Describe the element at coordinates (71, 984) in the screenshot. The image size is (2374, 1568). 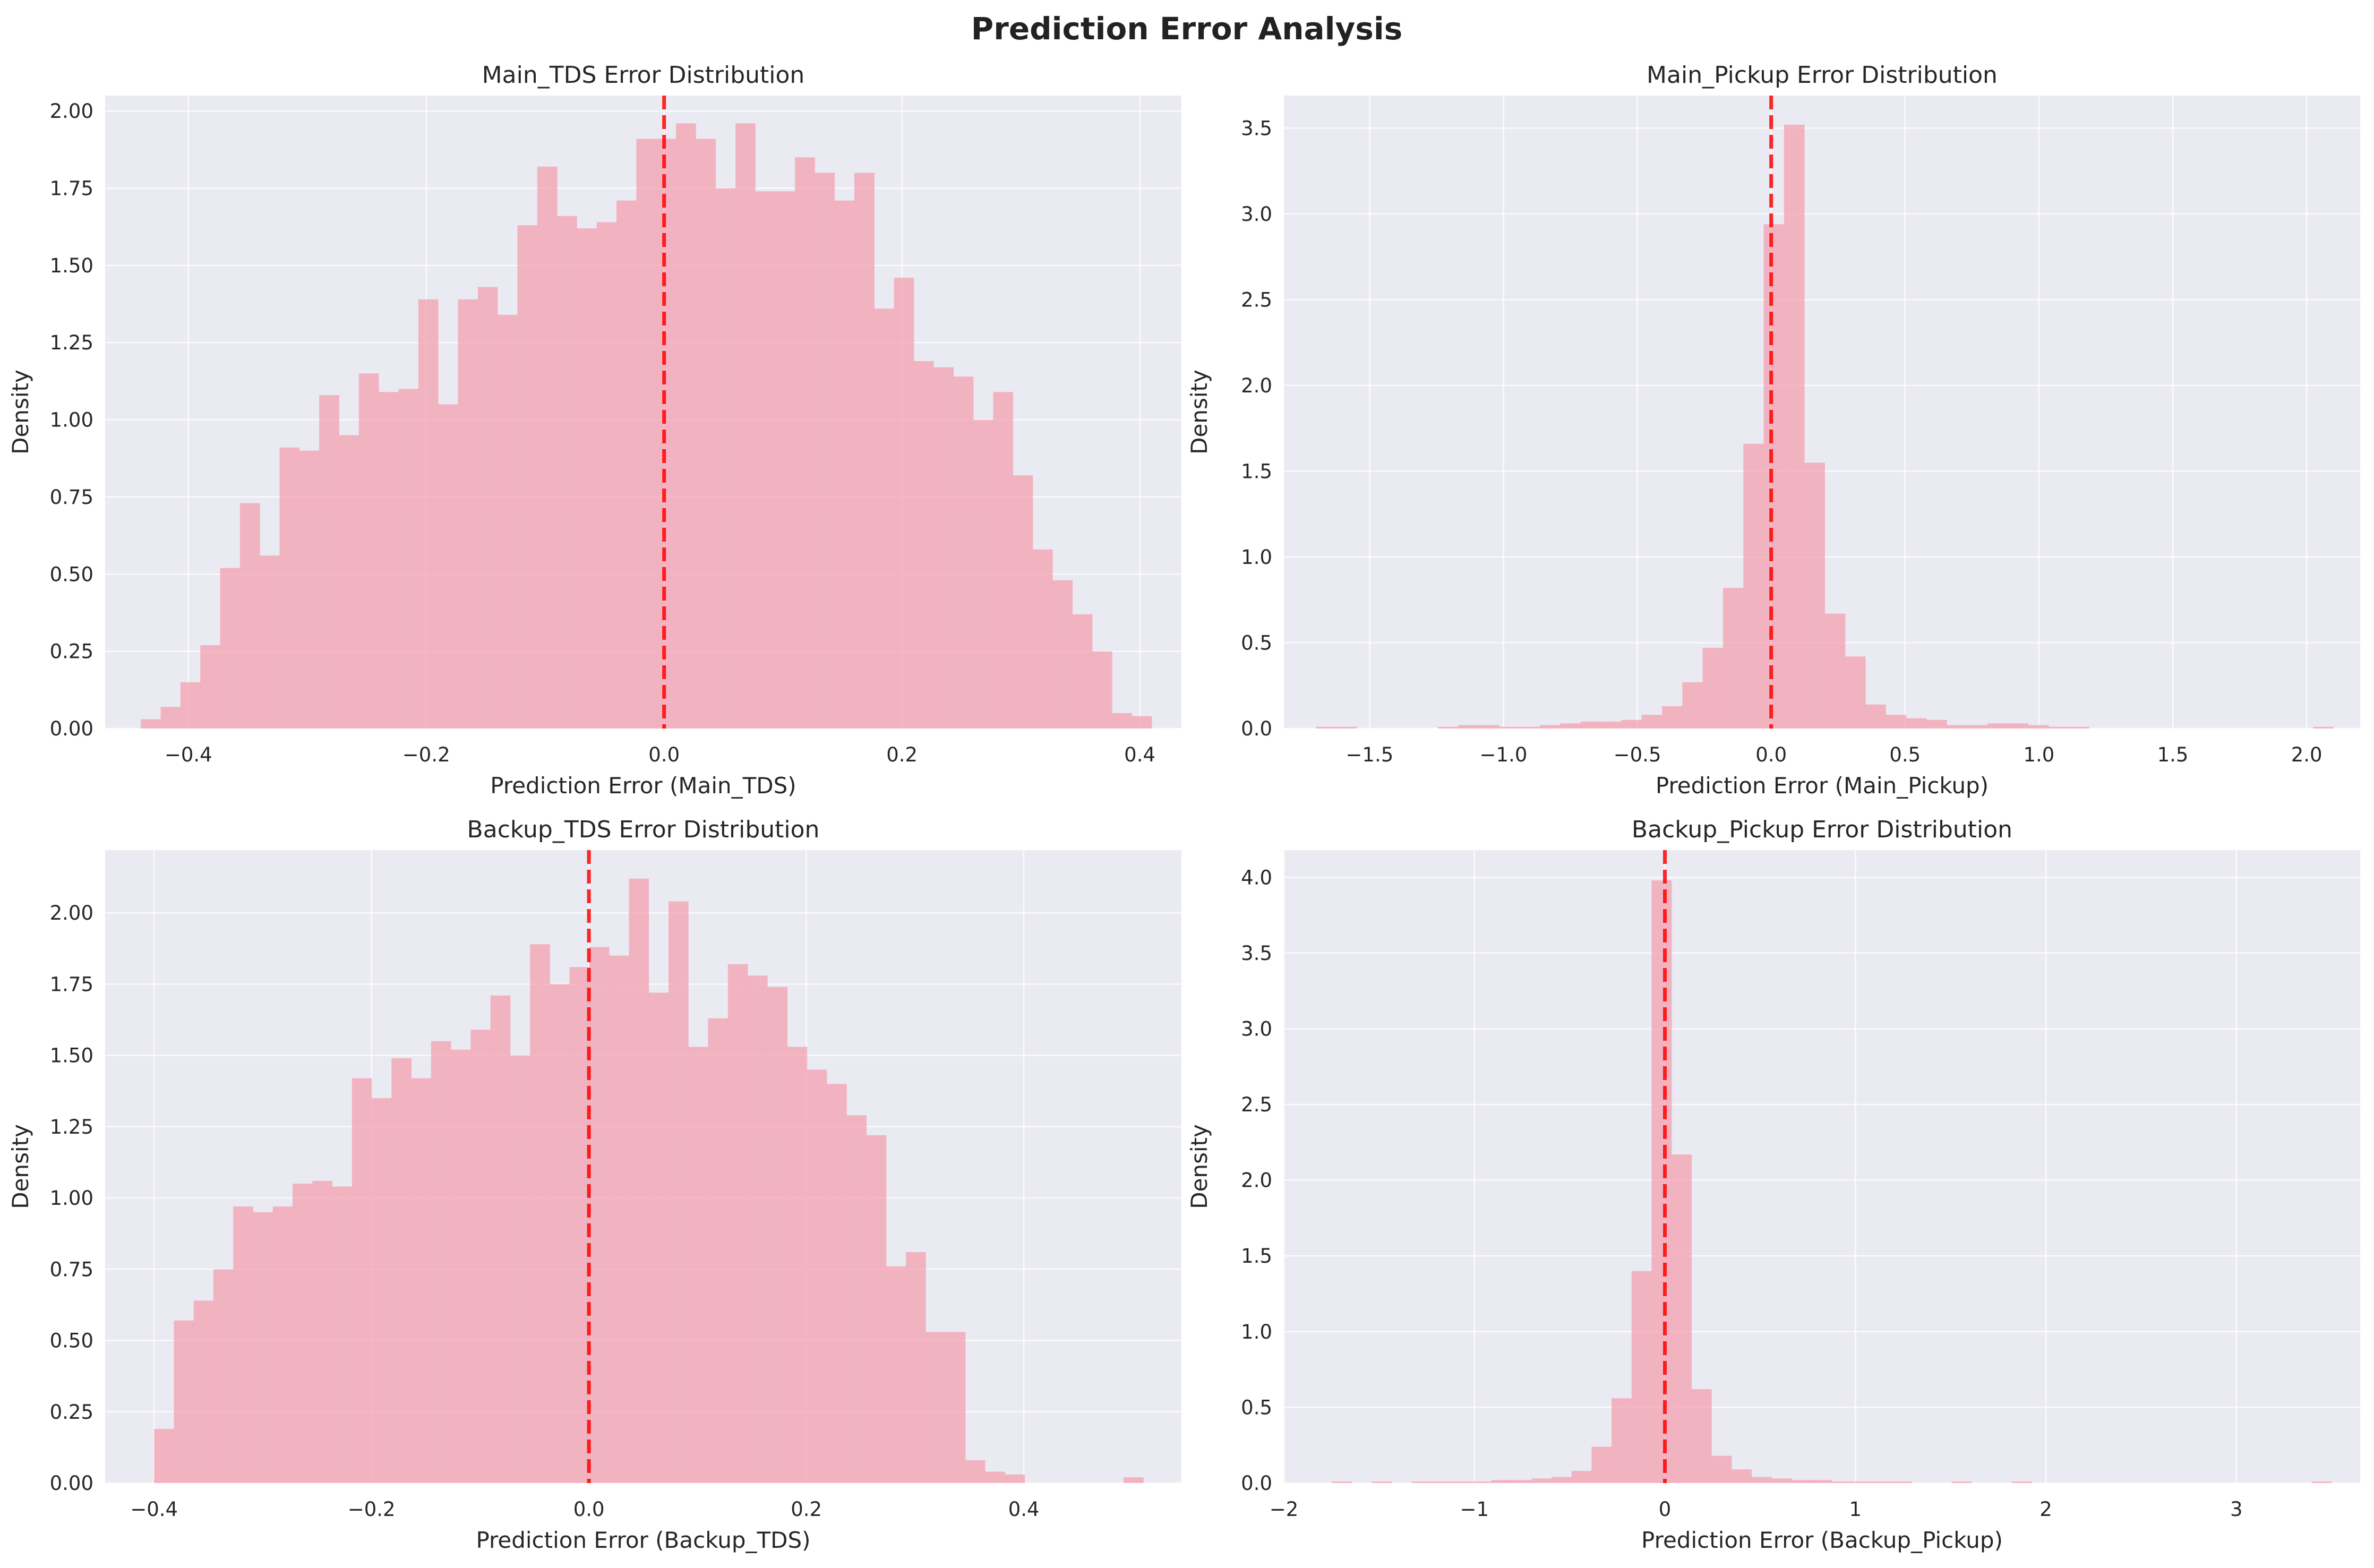
I see `y-tick-label: 1.75` at that location.